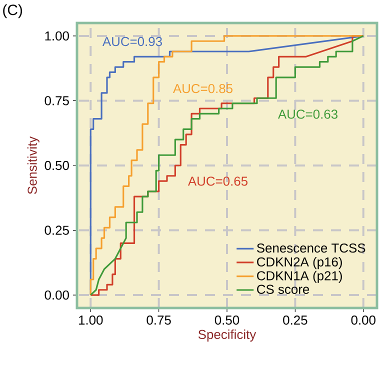 The height and width of the screenshot is (366, 392). What do you see at coordinates (299, 263) in the screenshot?
I see `legend-label: CDKN2A (p16)` at bounding box center [299, 263].